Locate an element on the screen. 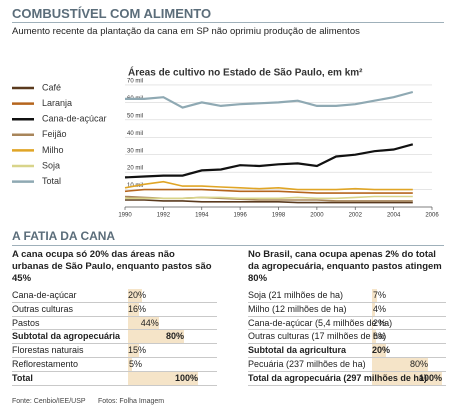 The width and height of the screenshot is (456, 410). row-label: Cana-de-açúcar is located at coordinates (44, 295).